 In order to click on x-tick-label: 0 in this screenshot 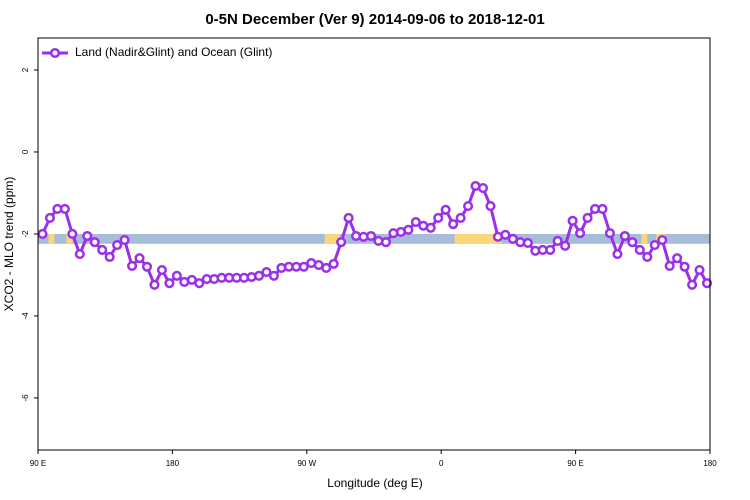, I will do `click(441, 463)`.